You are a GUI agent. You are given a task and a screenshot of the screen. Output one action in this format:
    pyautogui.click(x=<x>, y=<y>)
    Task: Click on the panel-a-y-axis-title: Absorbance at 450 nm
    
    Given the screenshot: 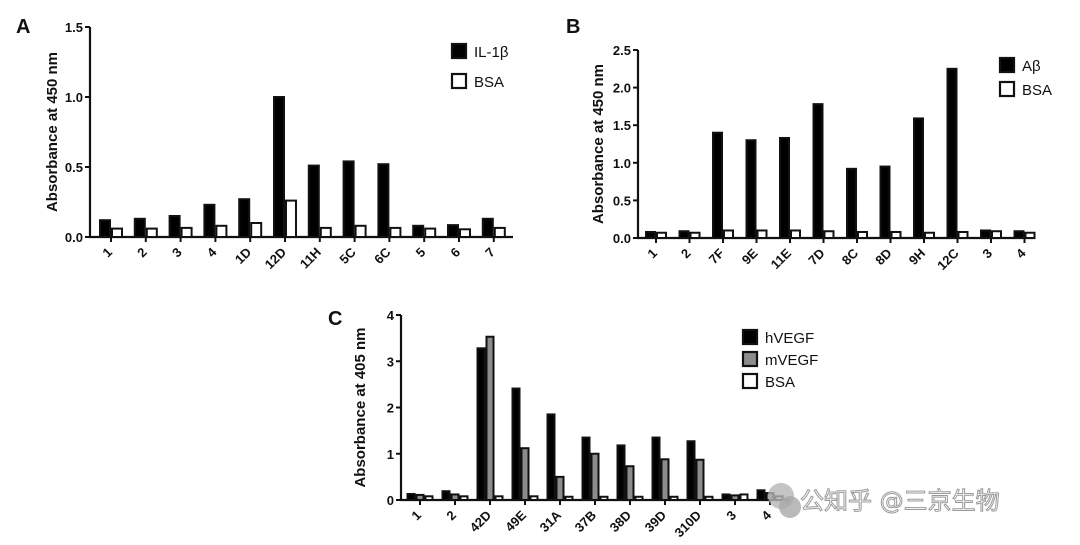 What is the action you would take?
    pyautogui.click(x=52, y=132)
    